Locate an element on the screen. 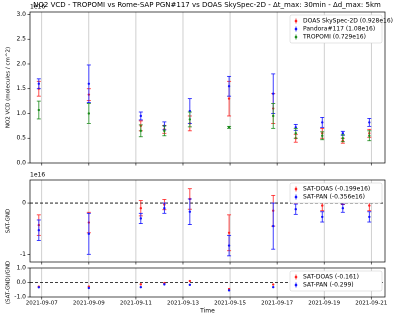 The height and width of the screenshot is (315, 400). x-tick-label: 2021-09-13 is located at coordinates (183, 304).